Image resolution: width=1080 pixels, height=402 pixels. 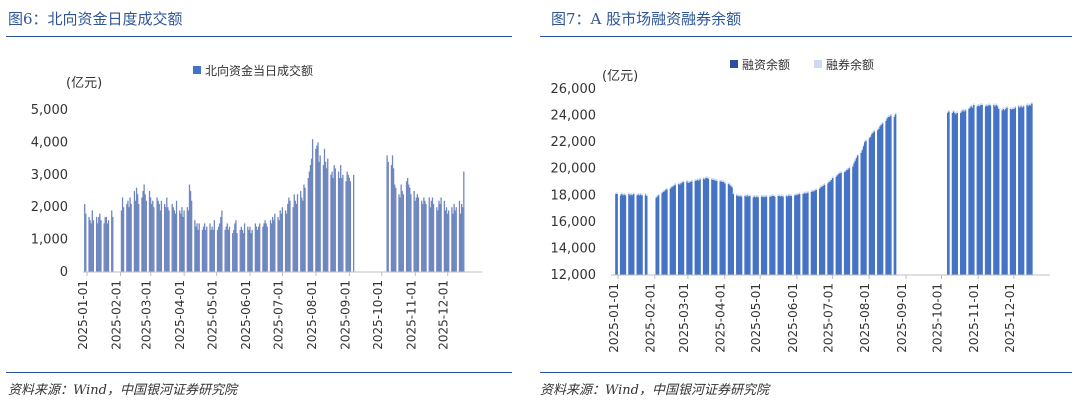 I want to click on x-tick-label: 2025-07-01, so click(x=279, y=315).